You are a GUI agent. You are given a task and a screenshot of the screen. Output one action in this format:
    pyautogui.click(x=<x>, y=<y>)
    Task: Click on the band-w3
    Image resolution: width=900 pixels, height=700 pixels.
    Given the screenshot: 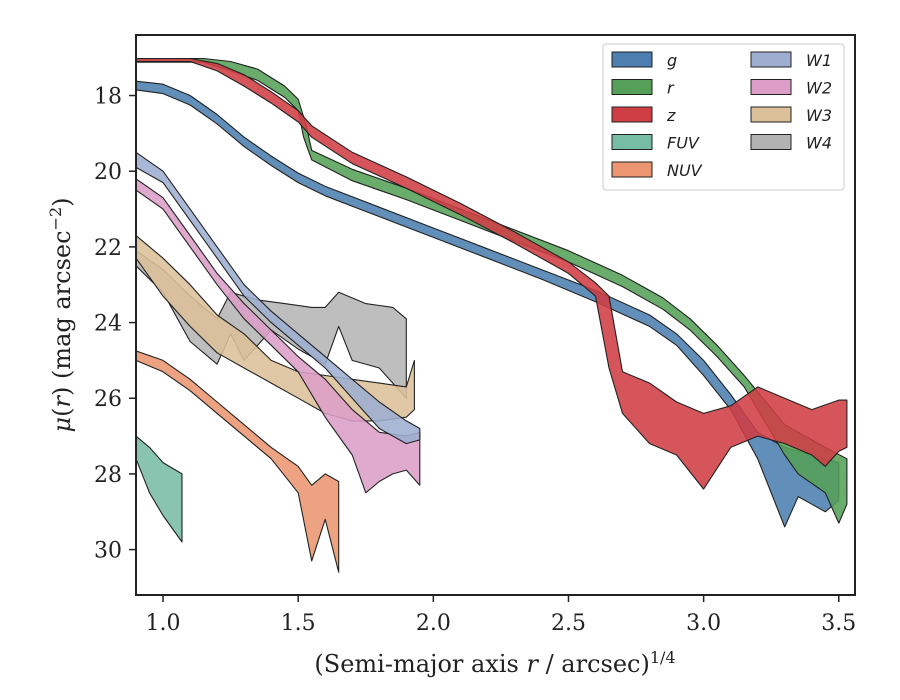 What is the action you would take?
    pyautogui.click(x=275, y=328)
    